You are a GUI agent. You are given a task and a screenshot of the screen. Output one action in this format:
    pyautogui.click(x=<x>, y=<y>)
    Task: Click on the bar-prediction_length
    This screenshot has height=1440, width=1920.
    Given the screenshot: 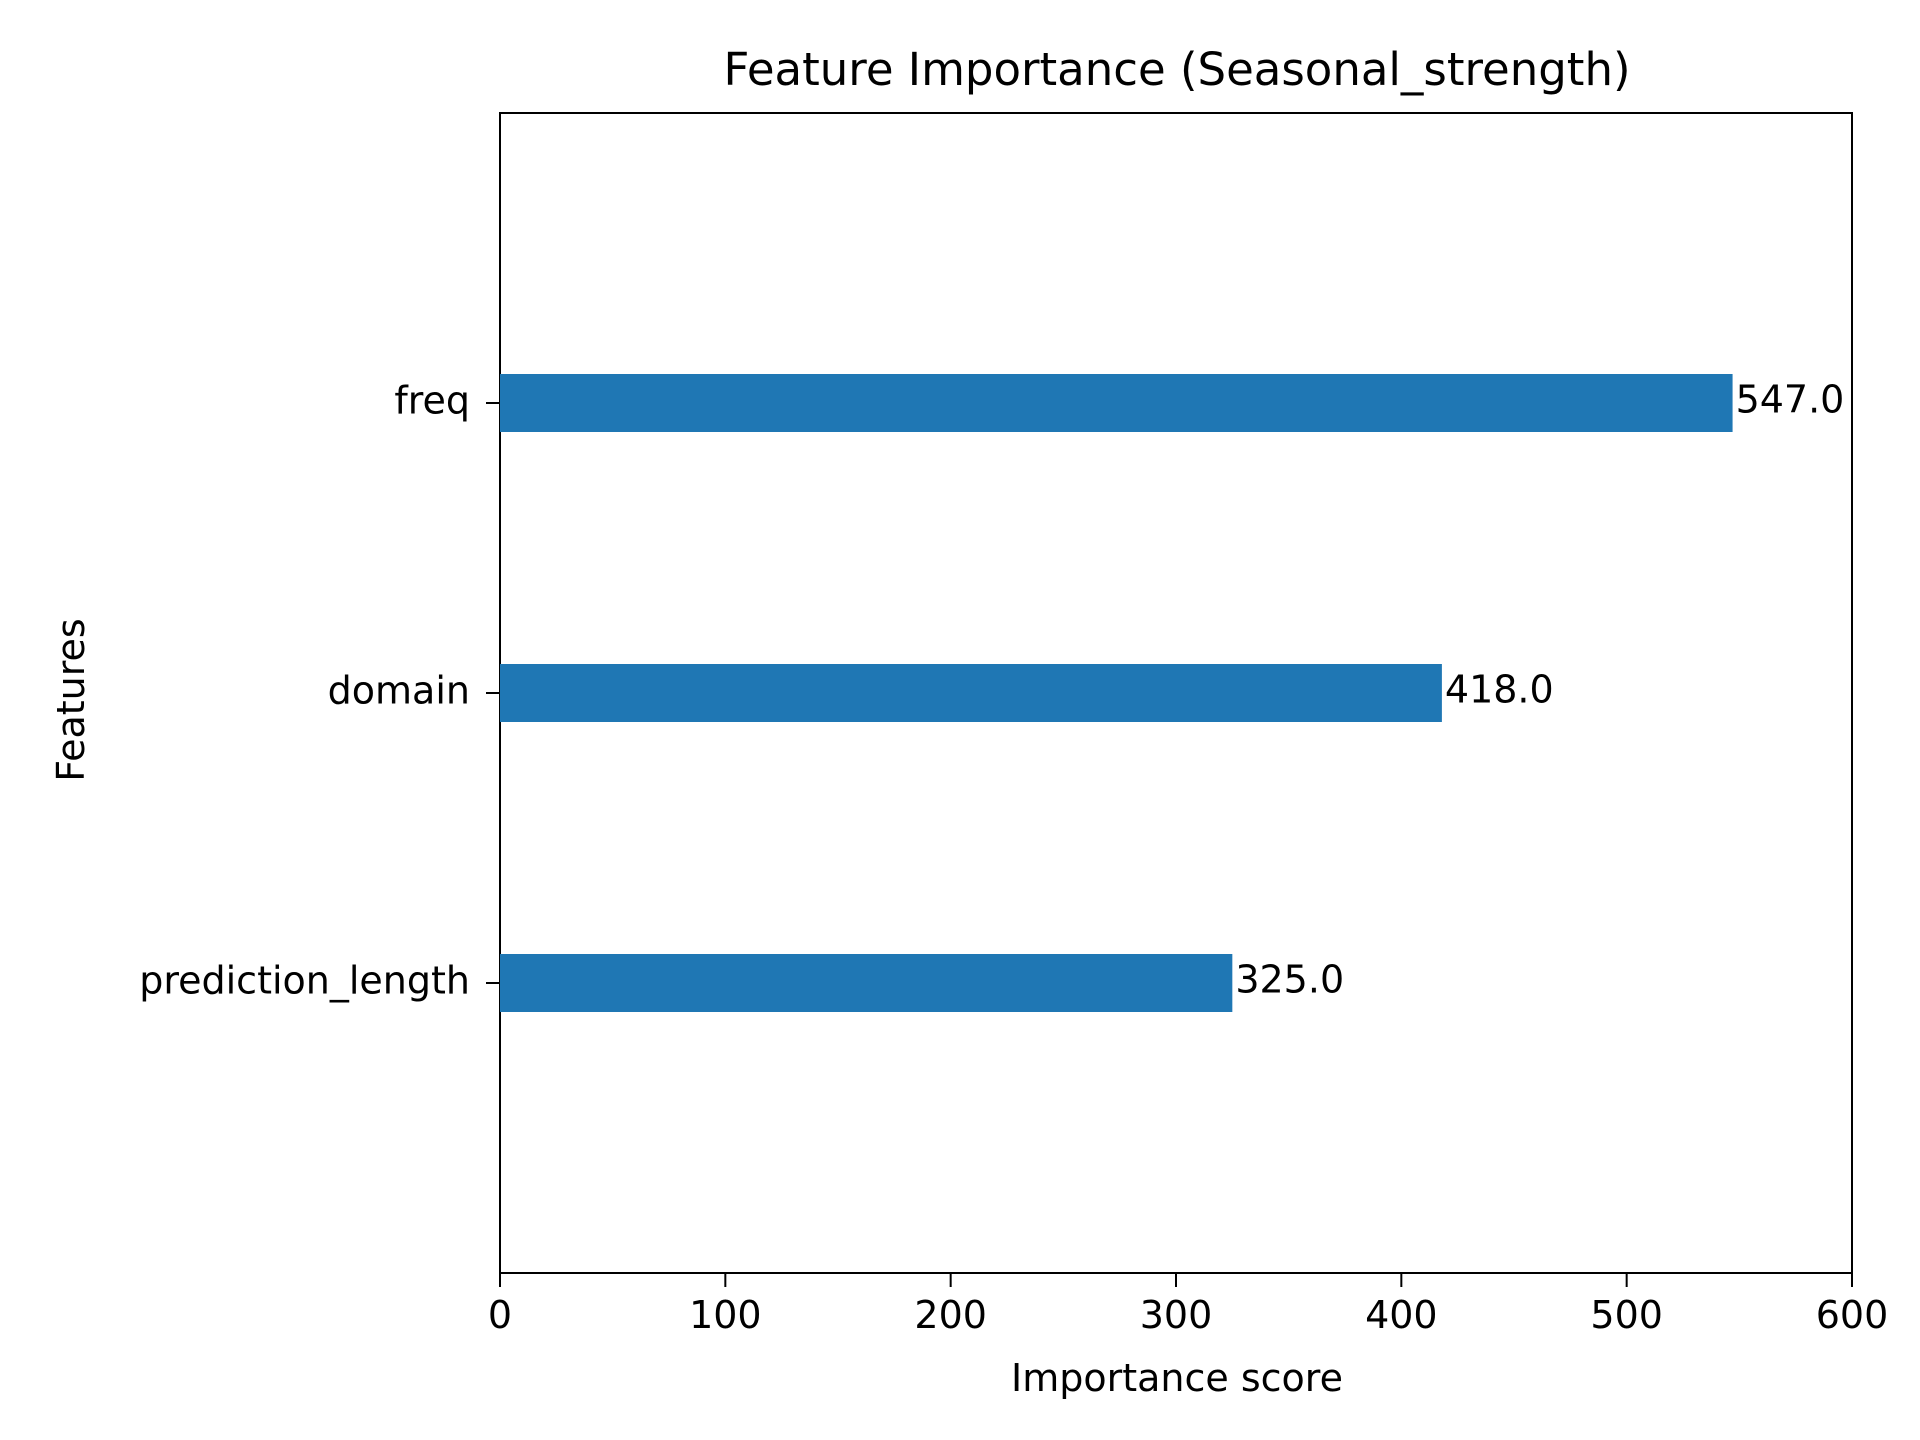 What is the action you would take?
    pyautogui.click(x=866, y=983)
    